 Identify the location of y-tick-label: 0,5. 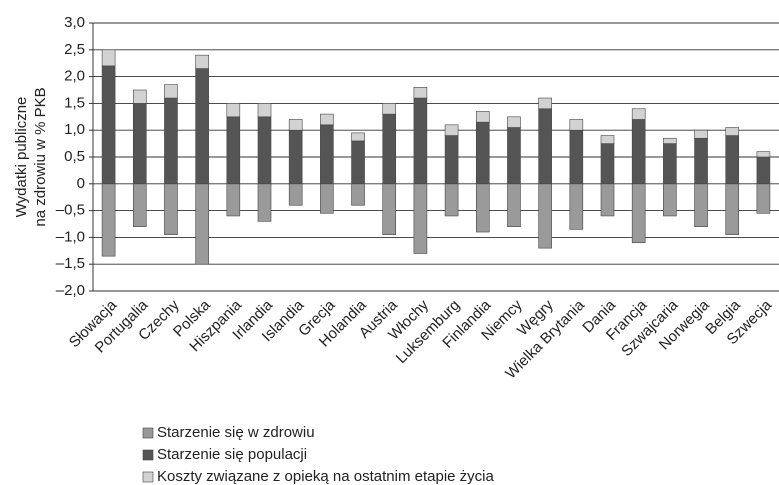
(74, 156).